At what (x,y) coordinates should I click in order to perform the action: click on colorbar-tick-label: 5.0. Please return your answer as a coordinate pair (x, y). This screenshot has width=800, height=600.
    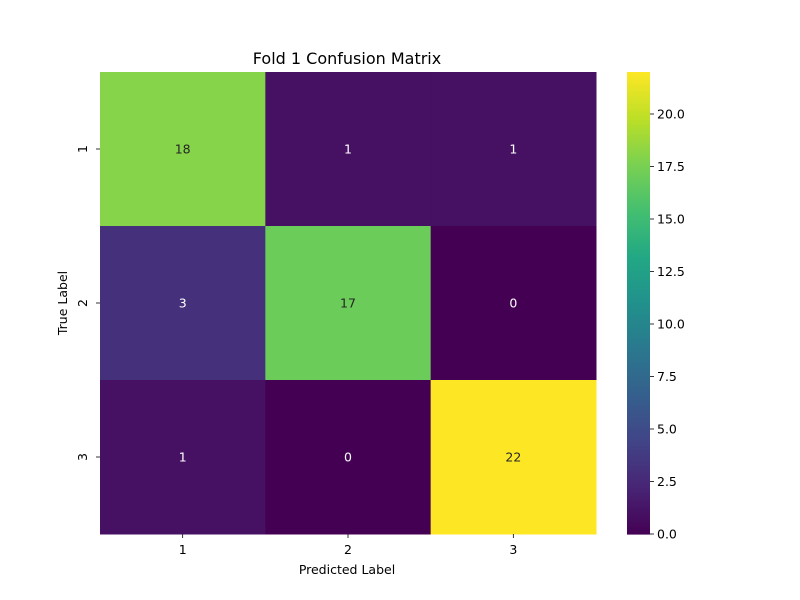
    Looking at the image, I should click on (667, 429).